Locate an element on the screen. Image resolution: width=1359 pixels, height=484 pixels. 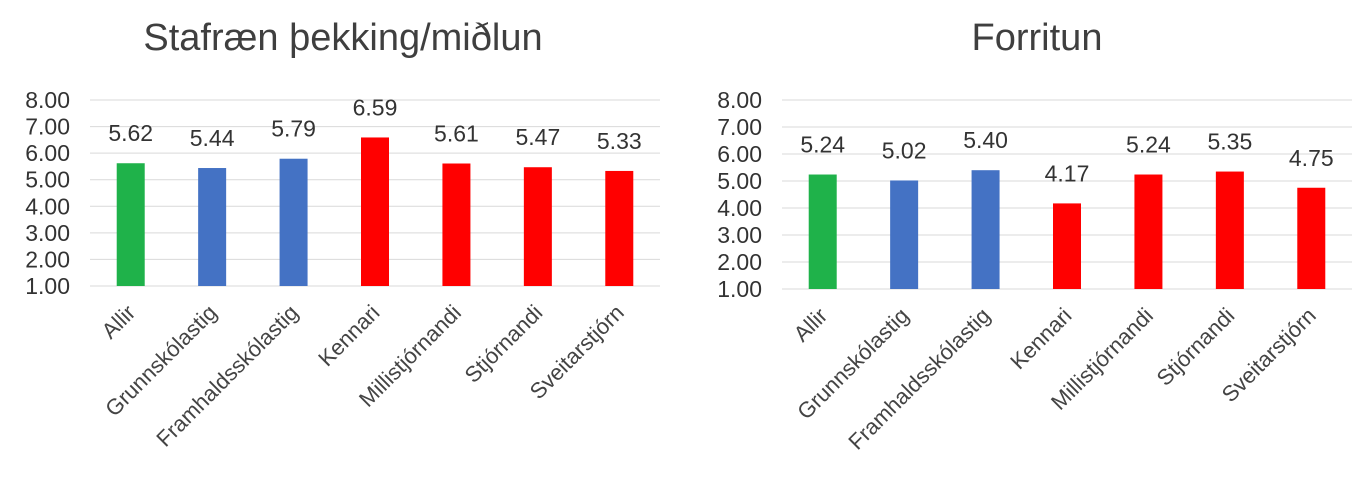
data-label: 5.47 is located at coordinates (537, 137).